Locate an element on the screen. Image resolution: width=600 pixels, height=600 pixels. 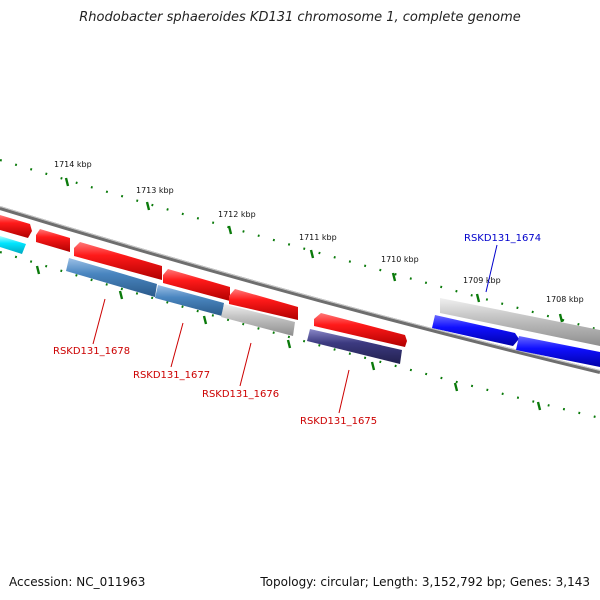
gene-label-RSKD131_1678: RSKD131_1678 is located at coordinates (91, 351).